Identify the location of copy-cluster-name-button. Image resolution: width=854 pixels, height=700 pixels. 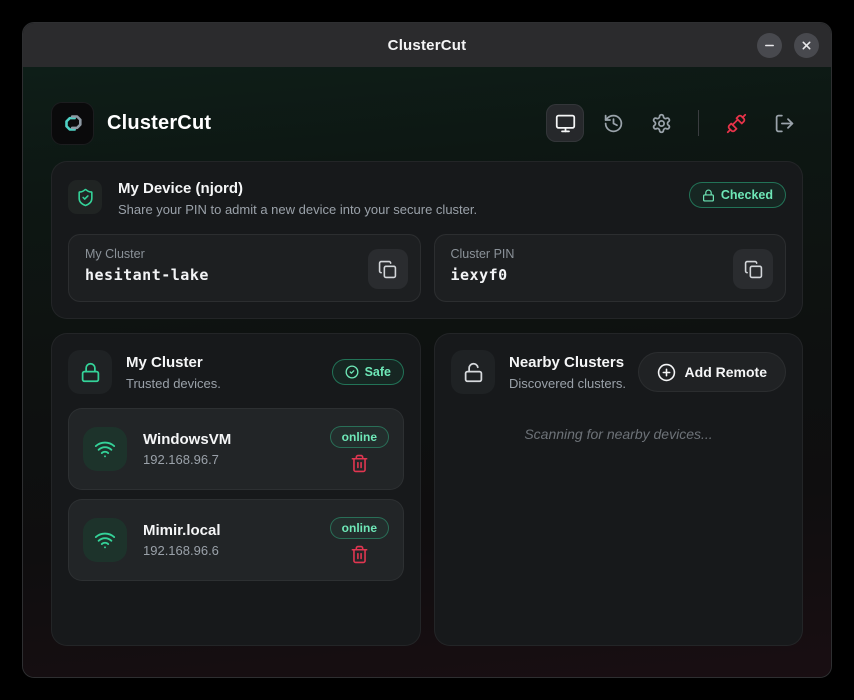
(387, 269).